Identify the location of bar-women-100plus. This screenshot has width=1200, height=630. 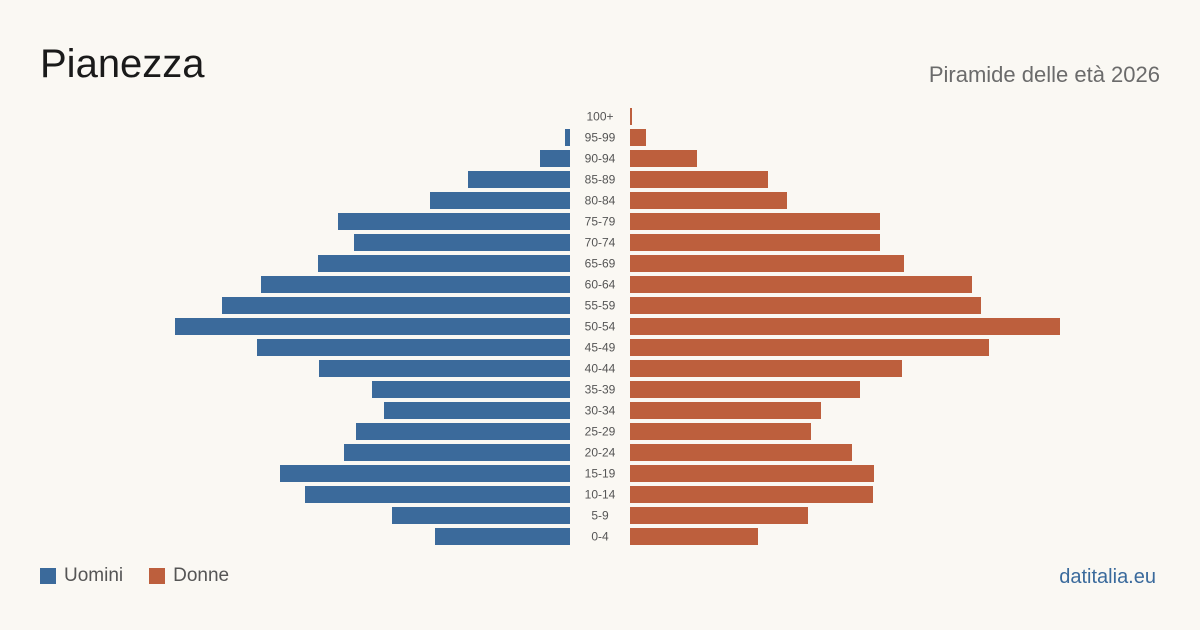
(631, 116).